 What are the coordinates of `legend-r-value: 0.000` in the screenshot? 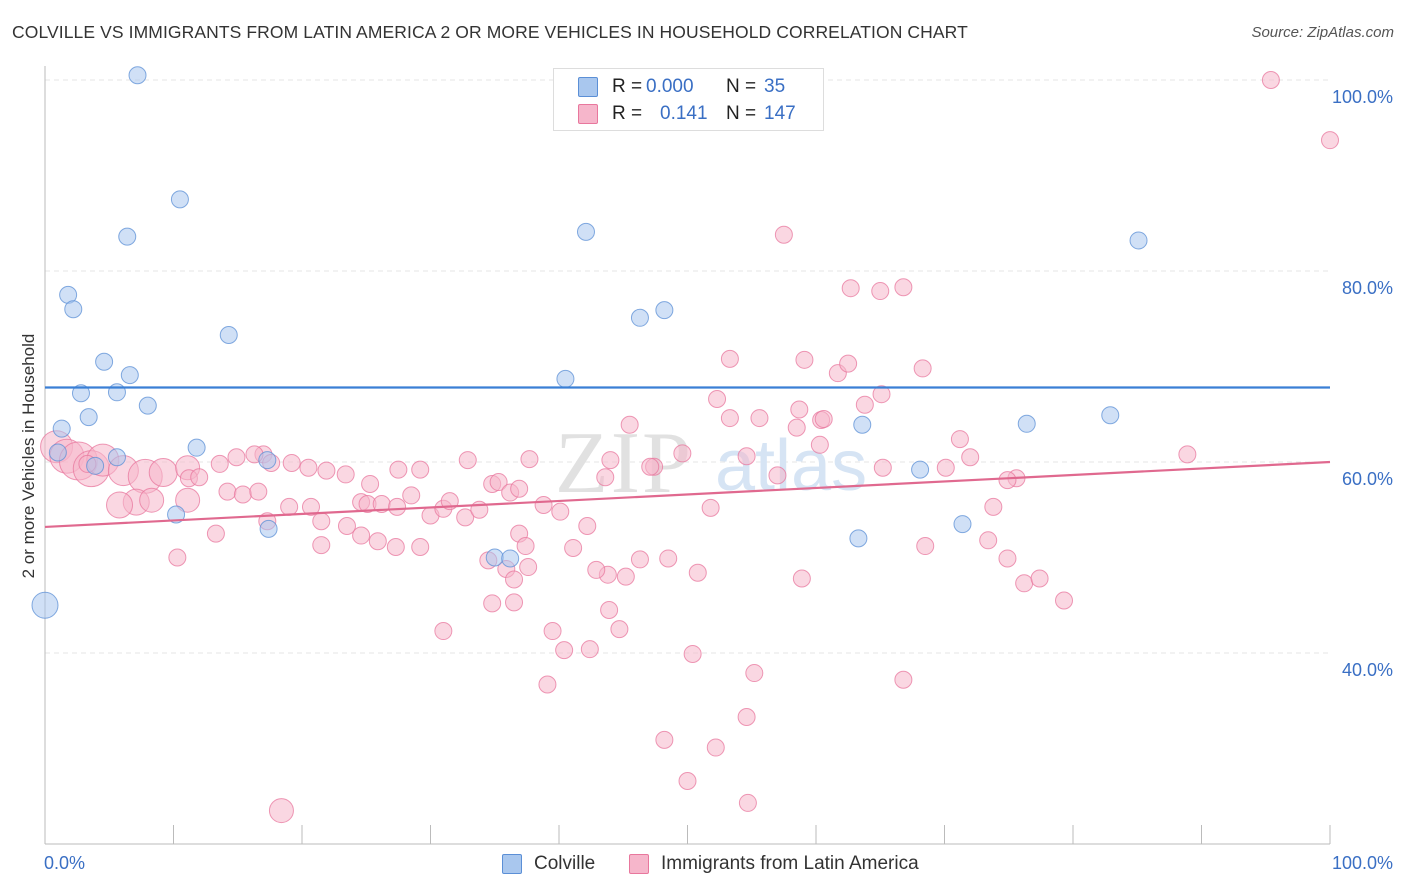 It's located at (670, 86).